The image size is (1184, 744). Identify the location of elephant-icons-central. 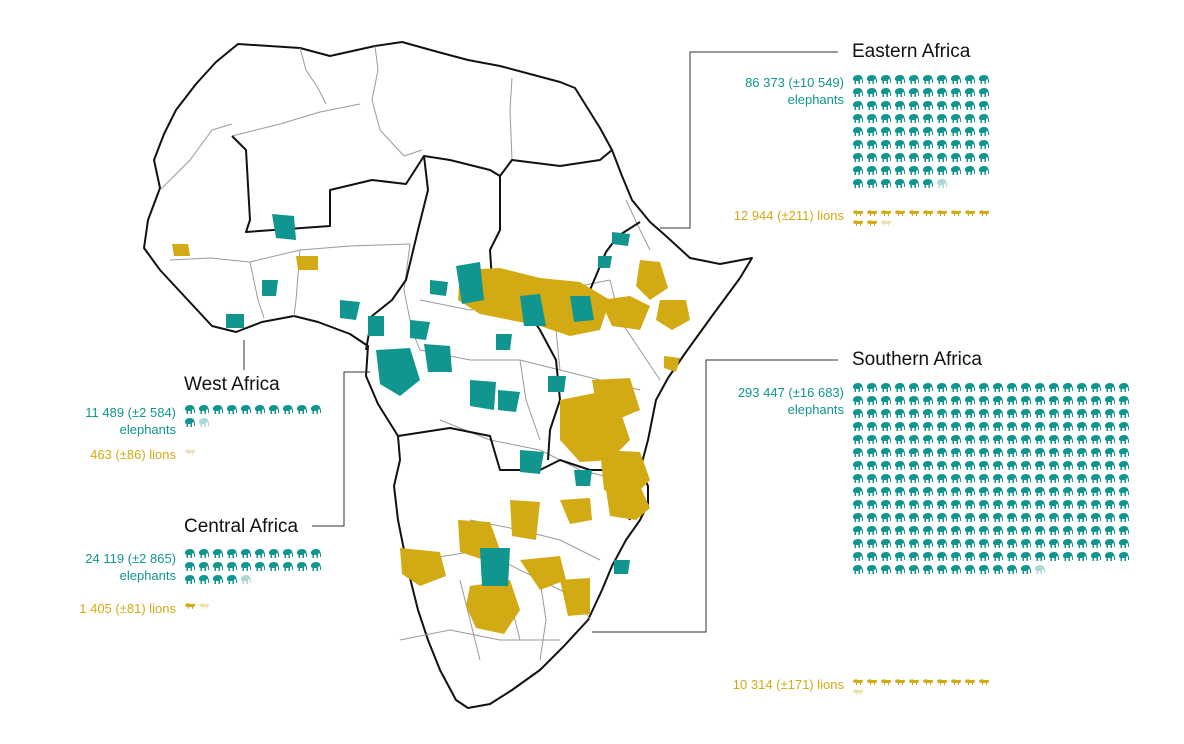
(259, 567).